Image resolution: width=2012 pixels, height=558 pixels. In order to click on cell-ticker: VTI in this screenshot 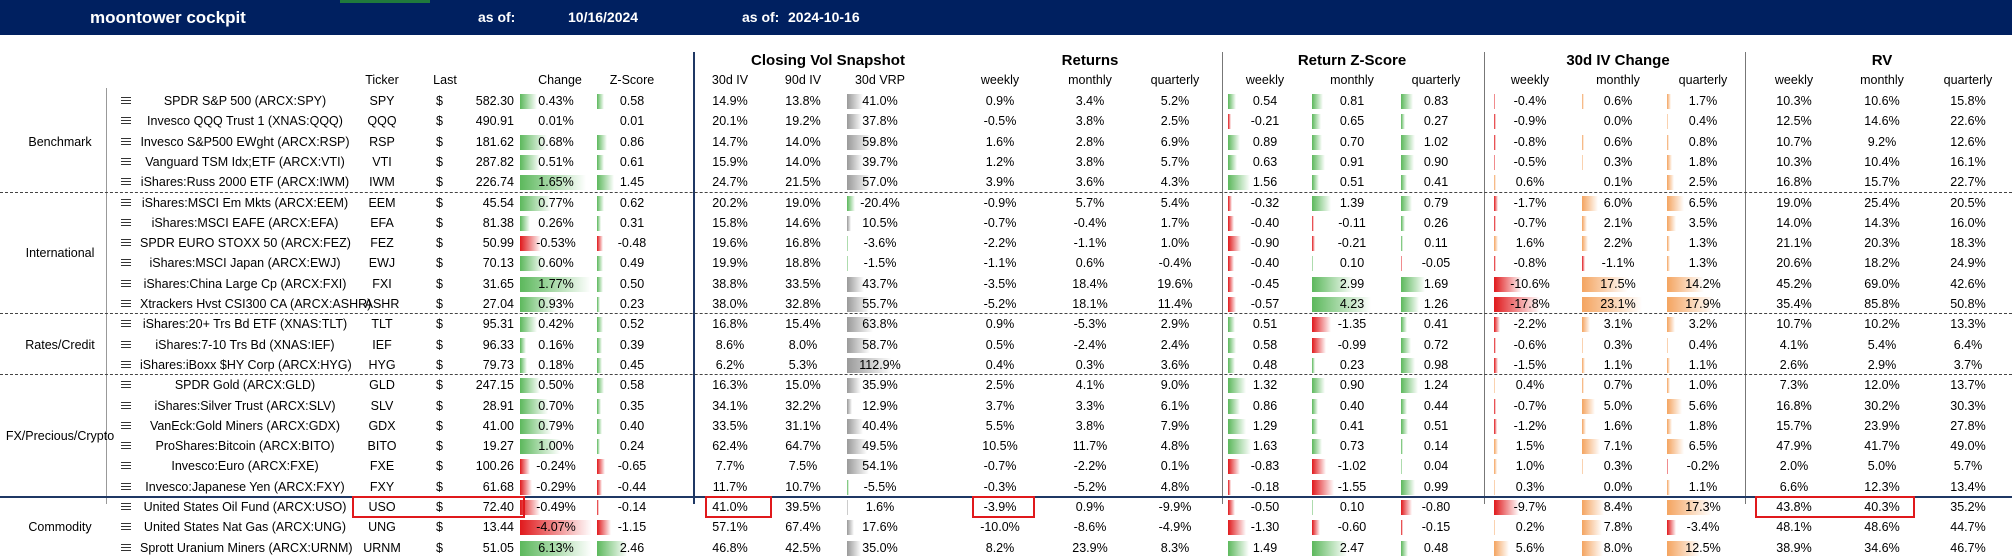, I will do `click(382, 162)`.